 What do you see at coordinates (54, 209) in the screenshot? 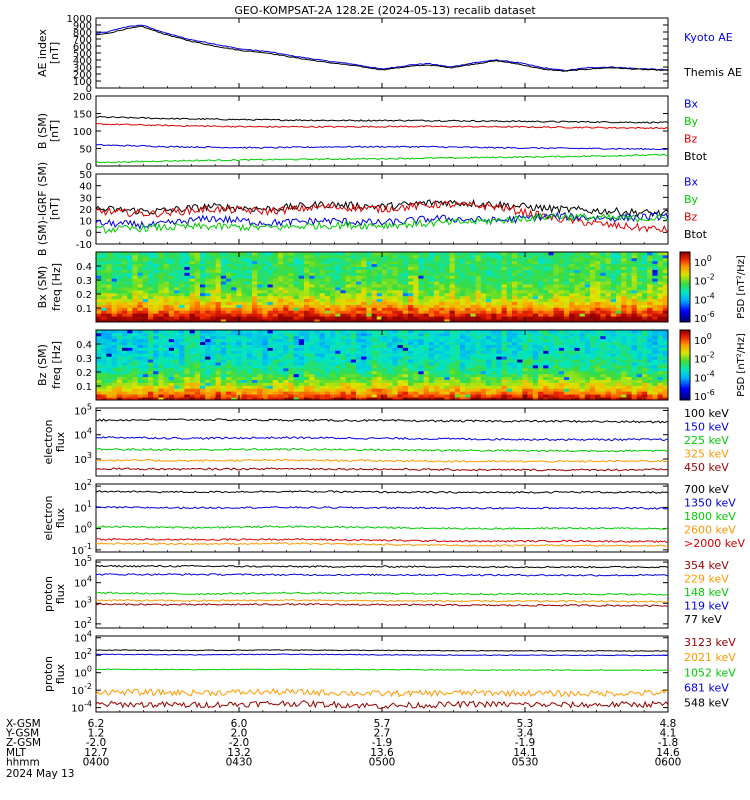
I see `panel-2-yunit: [nT]` at bounding box center [54, 209].